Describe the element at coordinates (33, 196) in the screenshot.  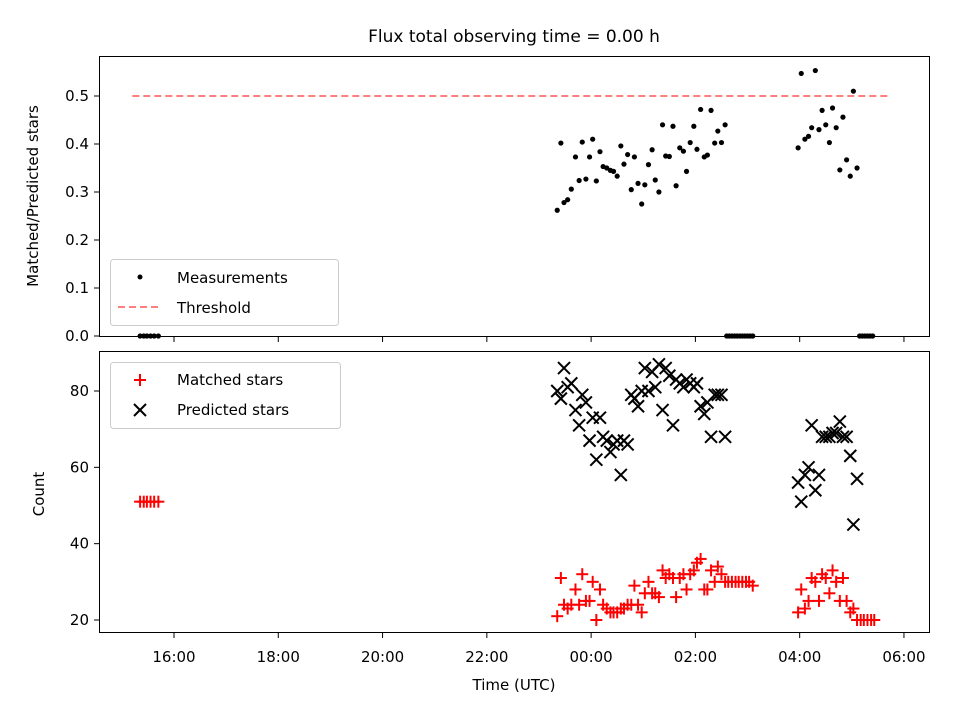
I see `top-ylabel: Matched/Predicted stars` at that location.